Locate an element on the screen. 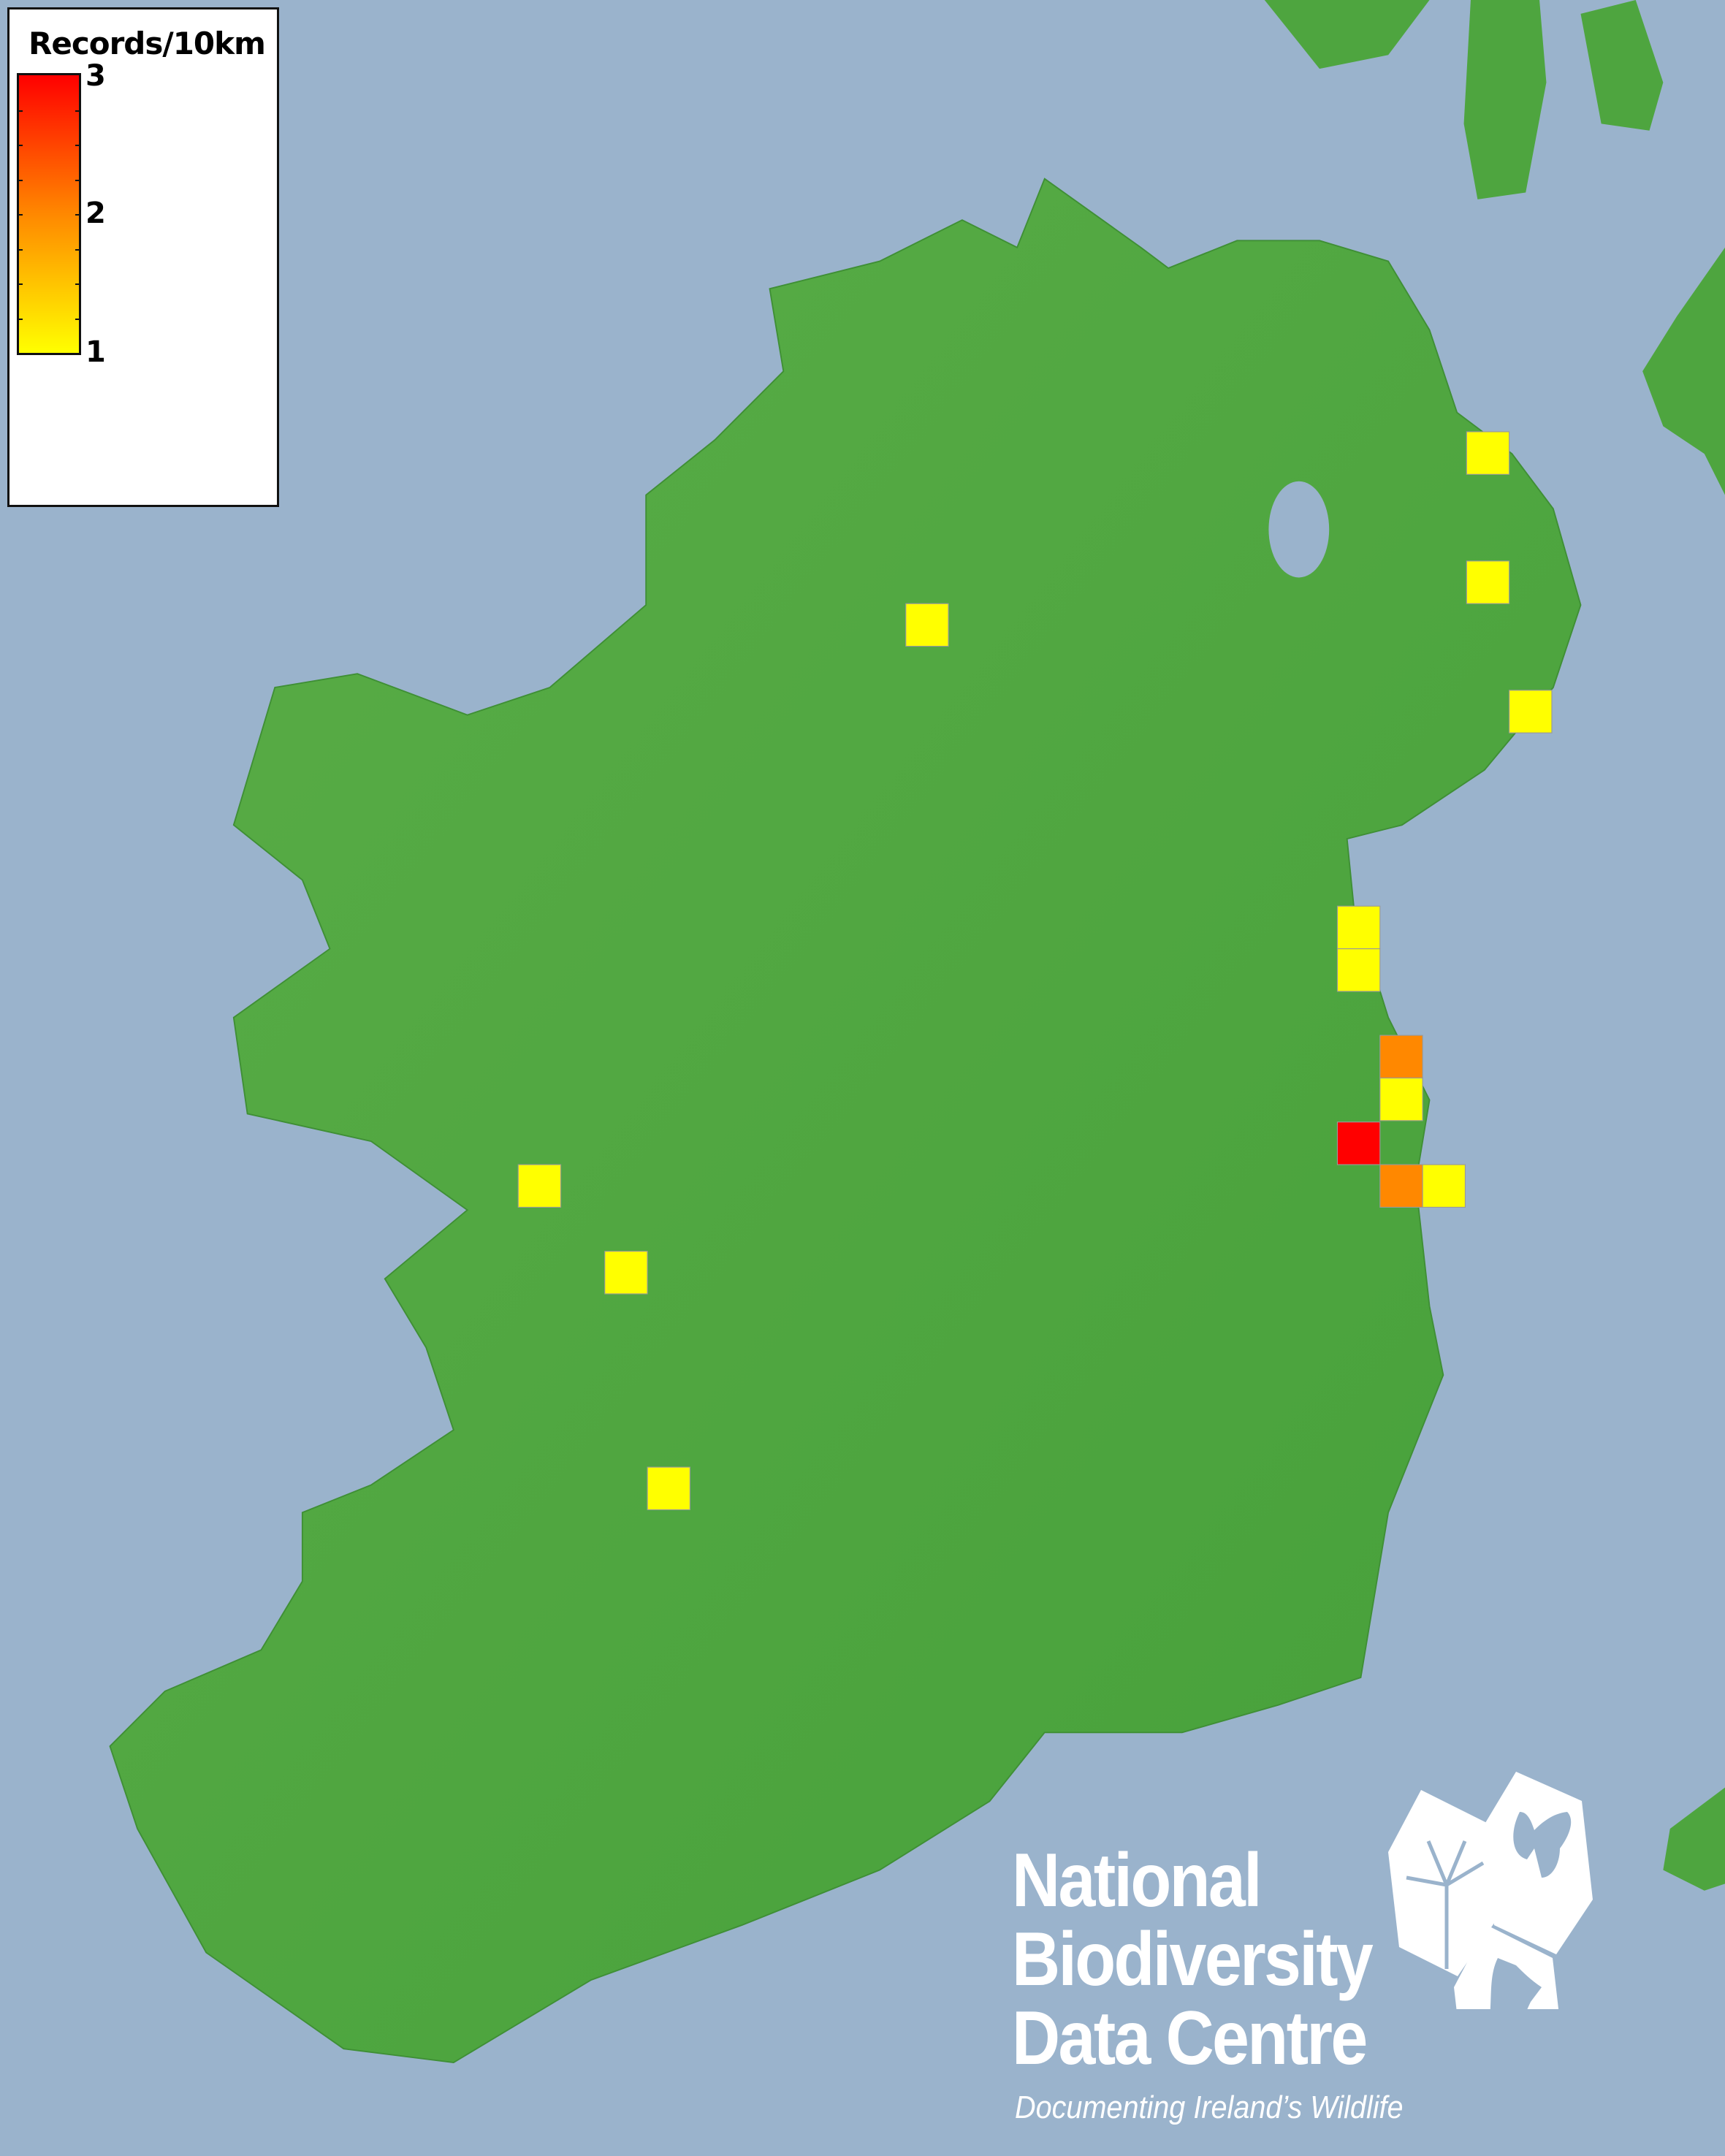  legend-mid-label: 2 is located at coordinates (95, 213).